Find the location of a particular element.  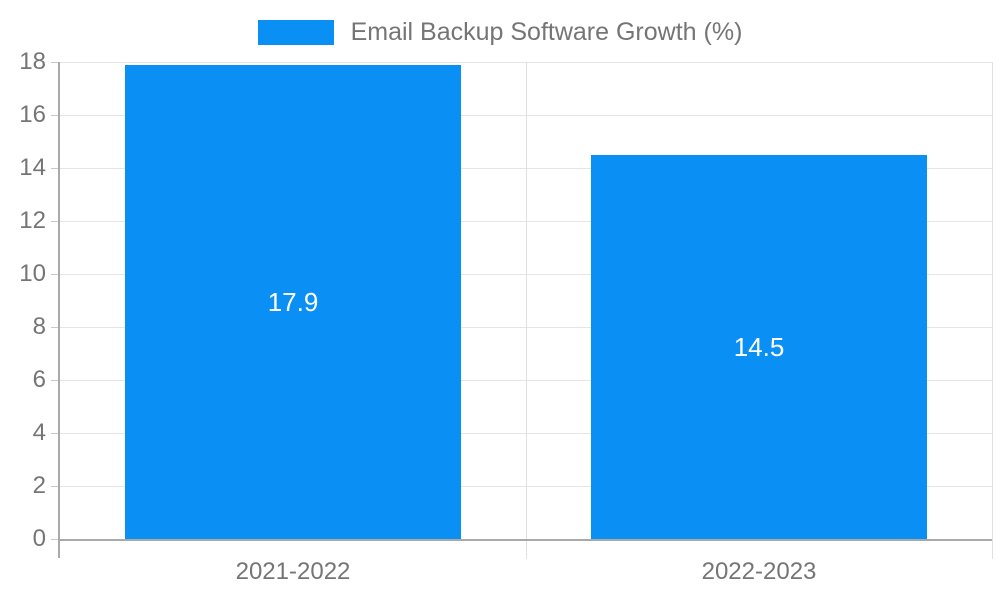

x-category-label: 2022-2023 is located at coordinates (759, 571).